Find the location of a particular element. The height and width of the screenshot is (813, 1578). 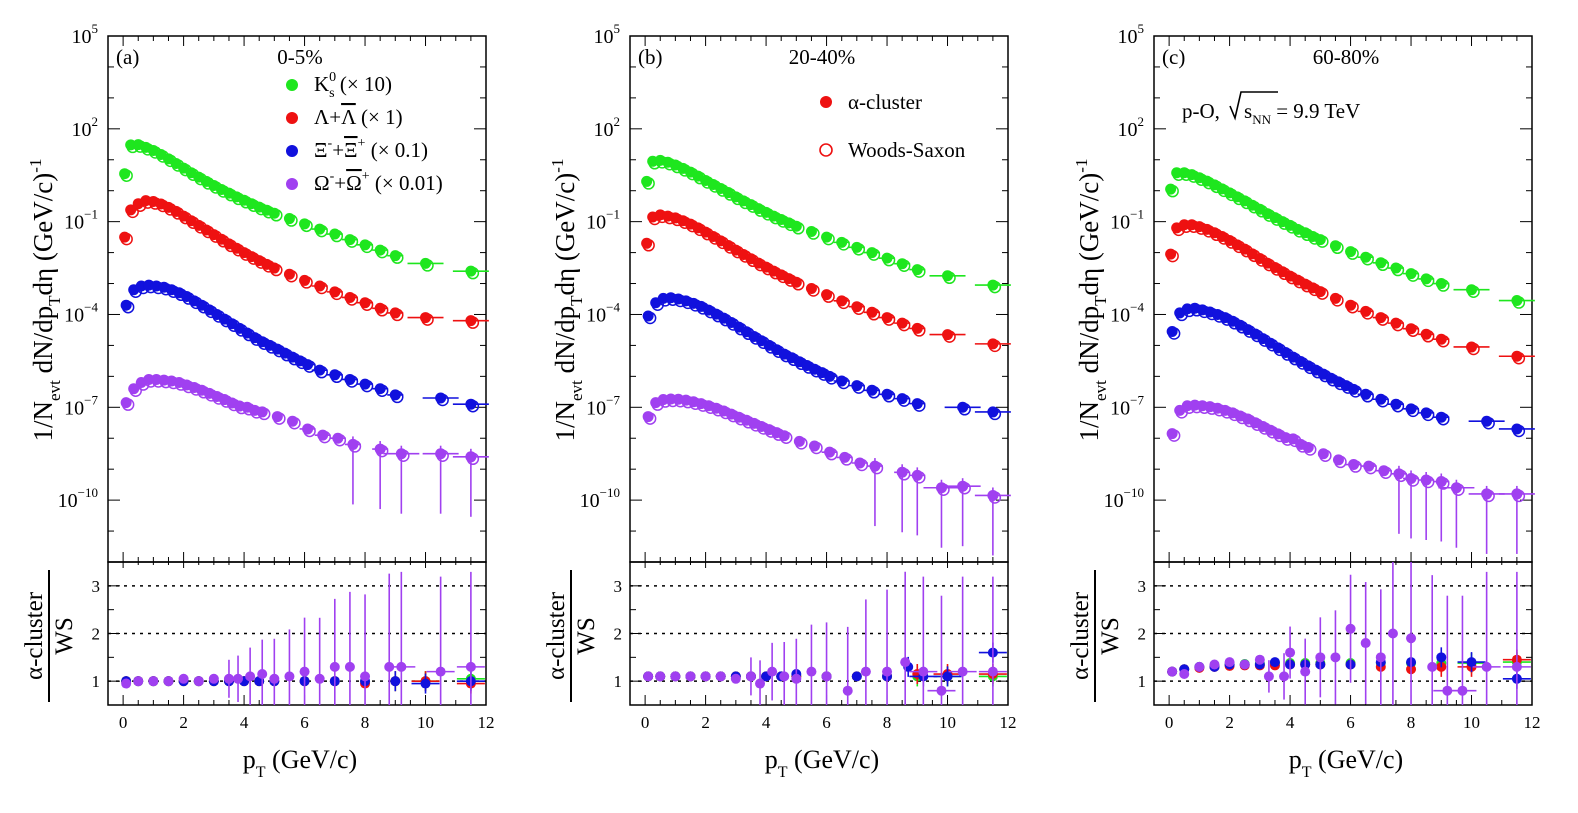

x-axis-title: pT (GeV/c) is located at coordinates (822, 763).